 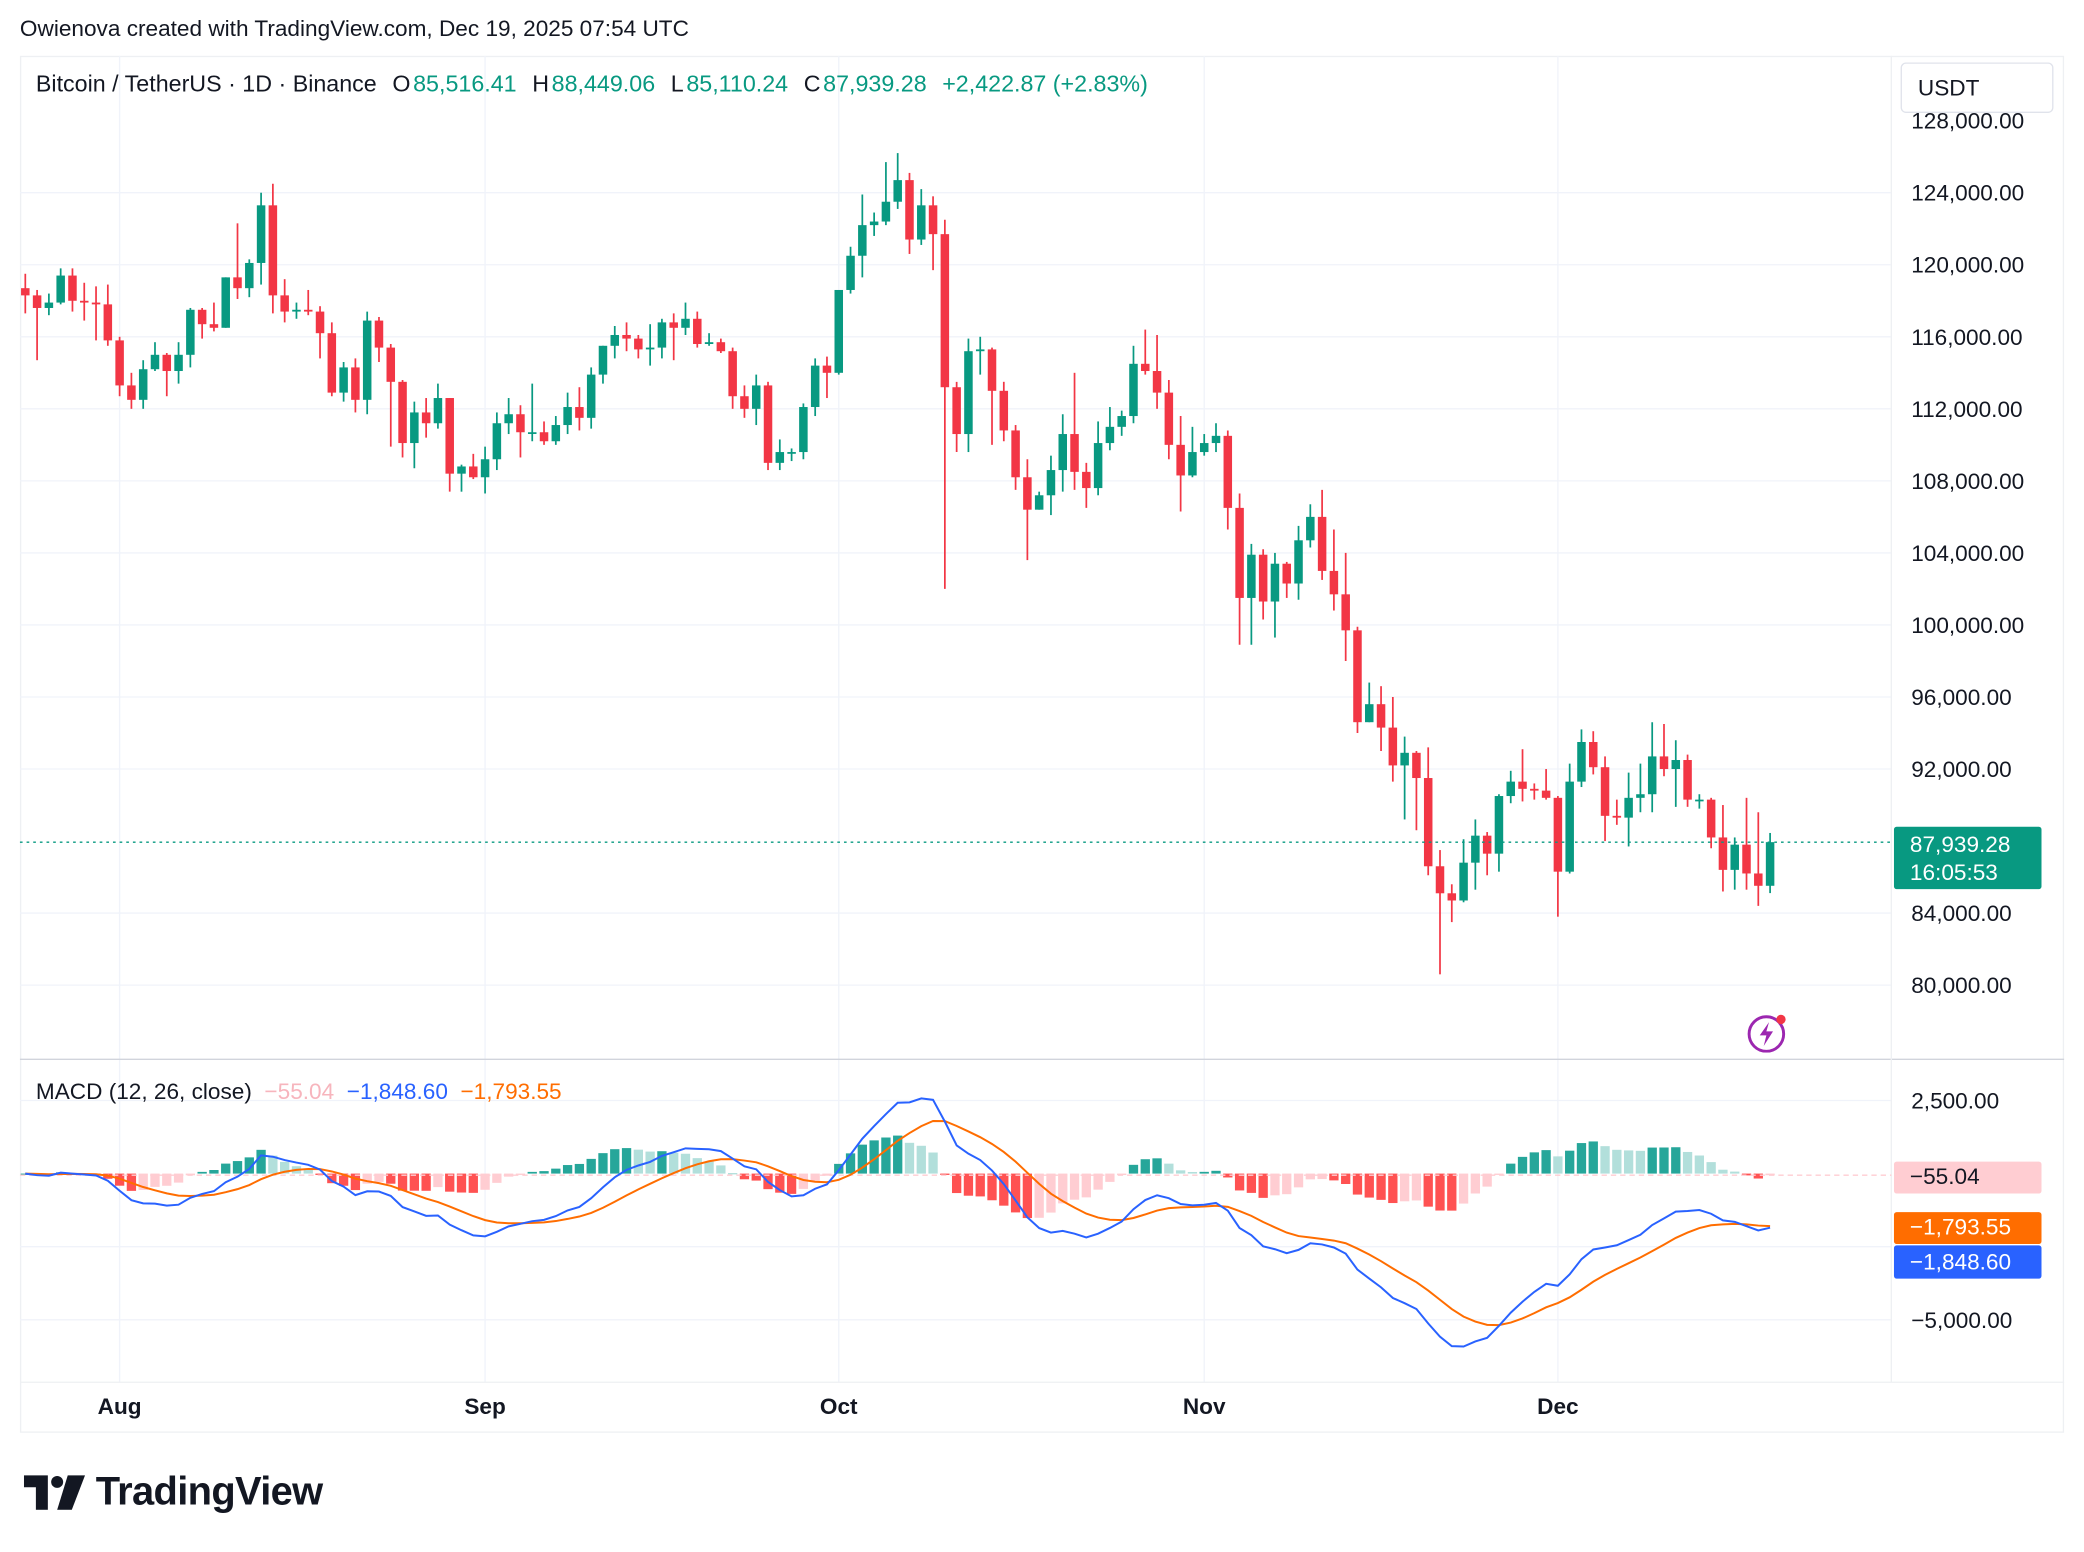 What do you see at coordinates (1204, 1406) in the screenshot?
I see `time-axis-label: Nov` at bounding box center [1204, 1406].